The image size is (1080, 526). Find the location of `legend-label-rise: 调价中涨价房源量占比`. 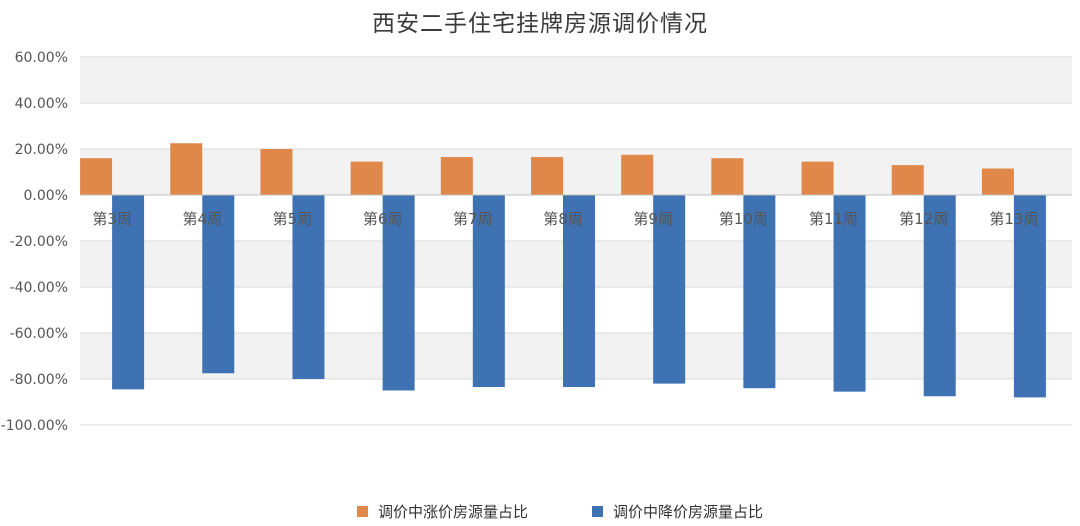

legend-label-rise: 调价中涨价房源量占比 is located at coordinates (452, 512).